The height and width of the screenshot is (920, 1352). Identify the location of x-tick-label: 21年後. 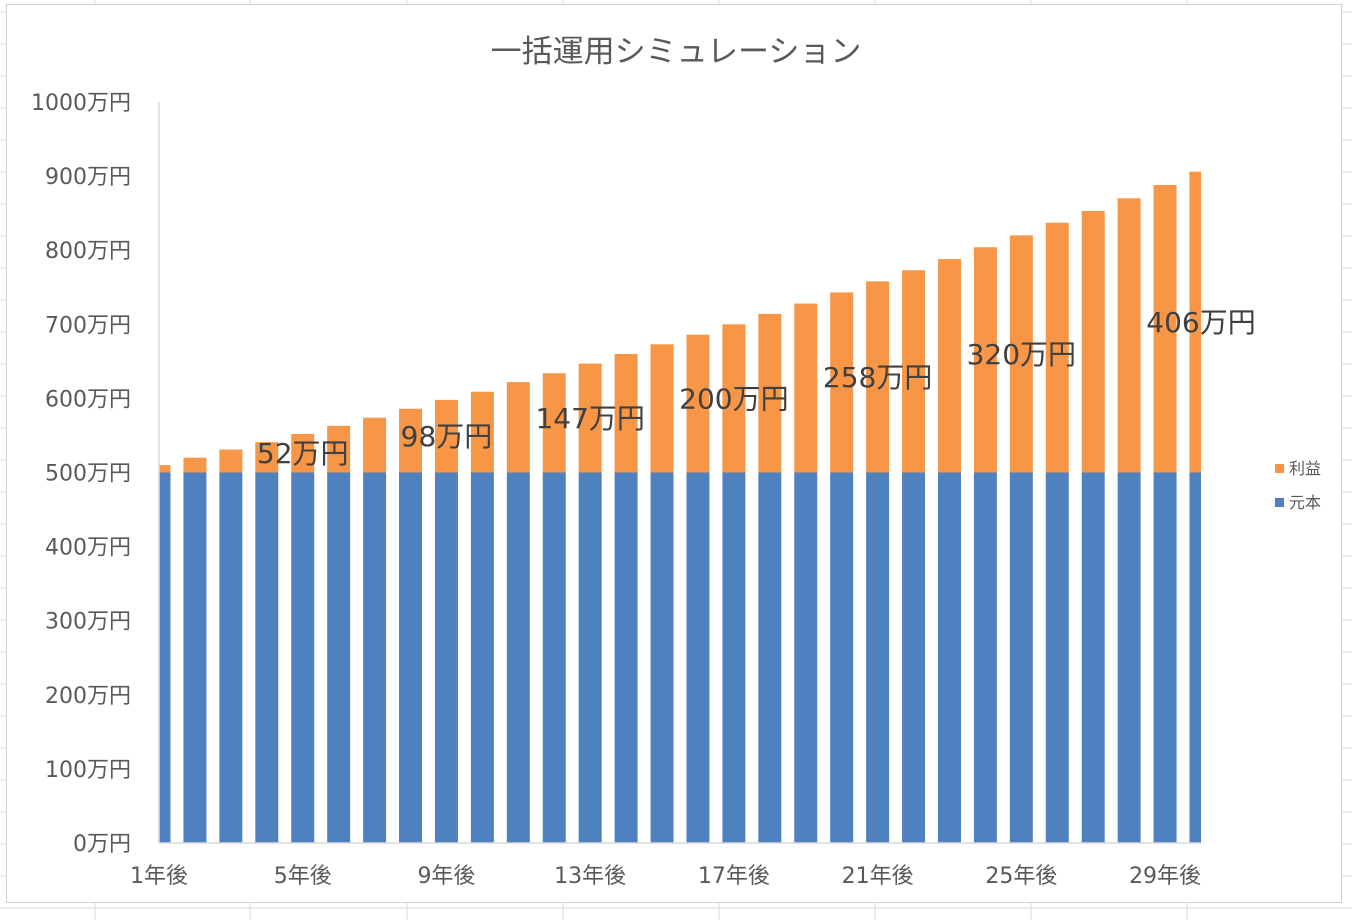
(878, 876).